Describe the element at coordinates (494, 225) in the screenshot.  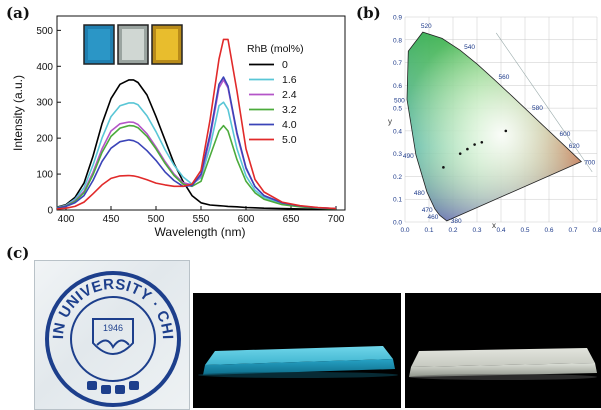
I see `cie-x-label: x` at that location.